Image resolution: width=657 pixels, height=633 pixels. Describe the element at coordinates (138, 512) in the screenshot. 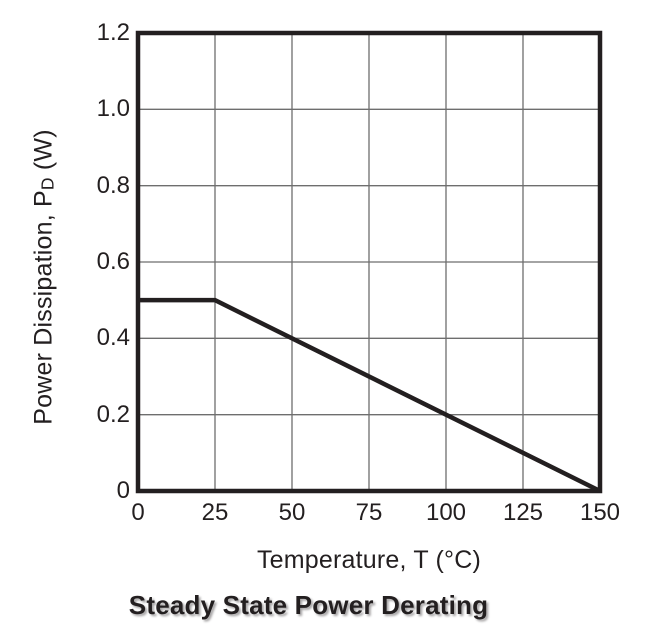

I see `x-tick-label-0: 0` at that location.